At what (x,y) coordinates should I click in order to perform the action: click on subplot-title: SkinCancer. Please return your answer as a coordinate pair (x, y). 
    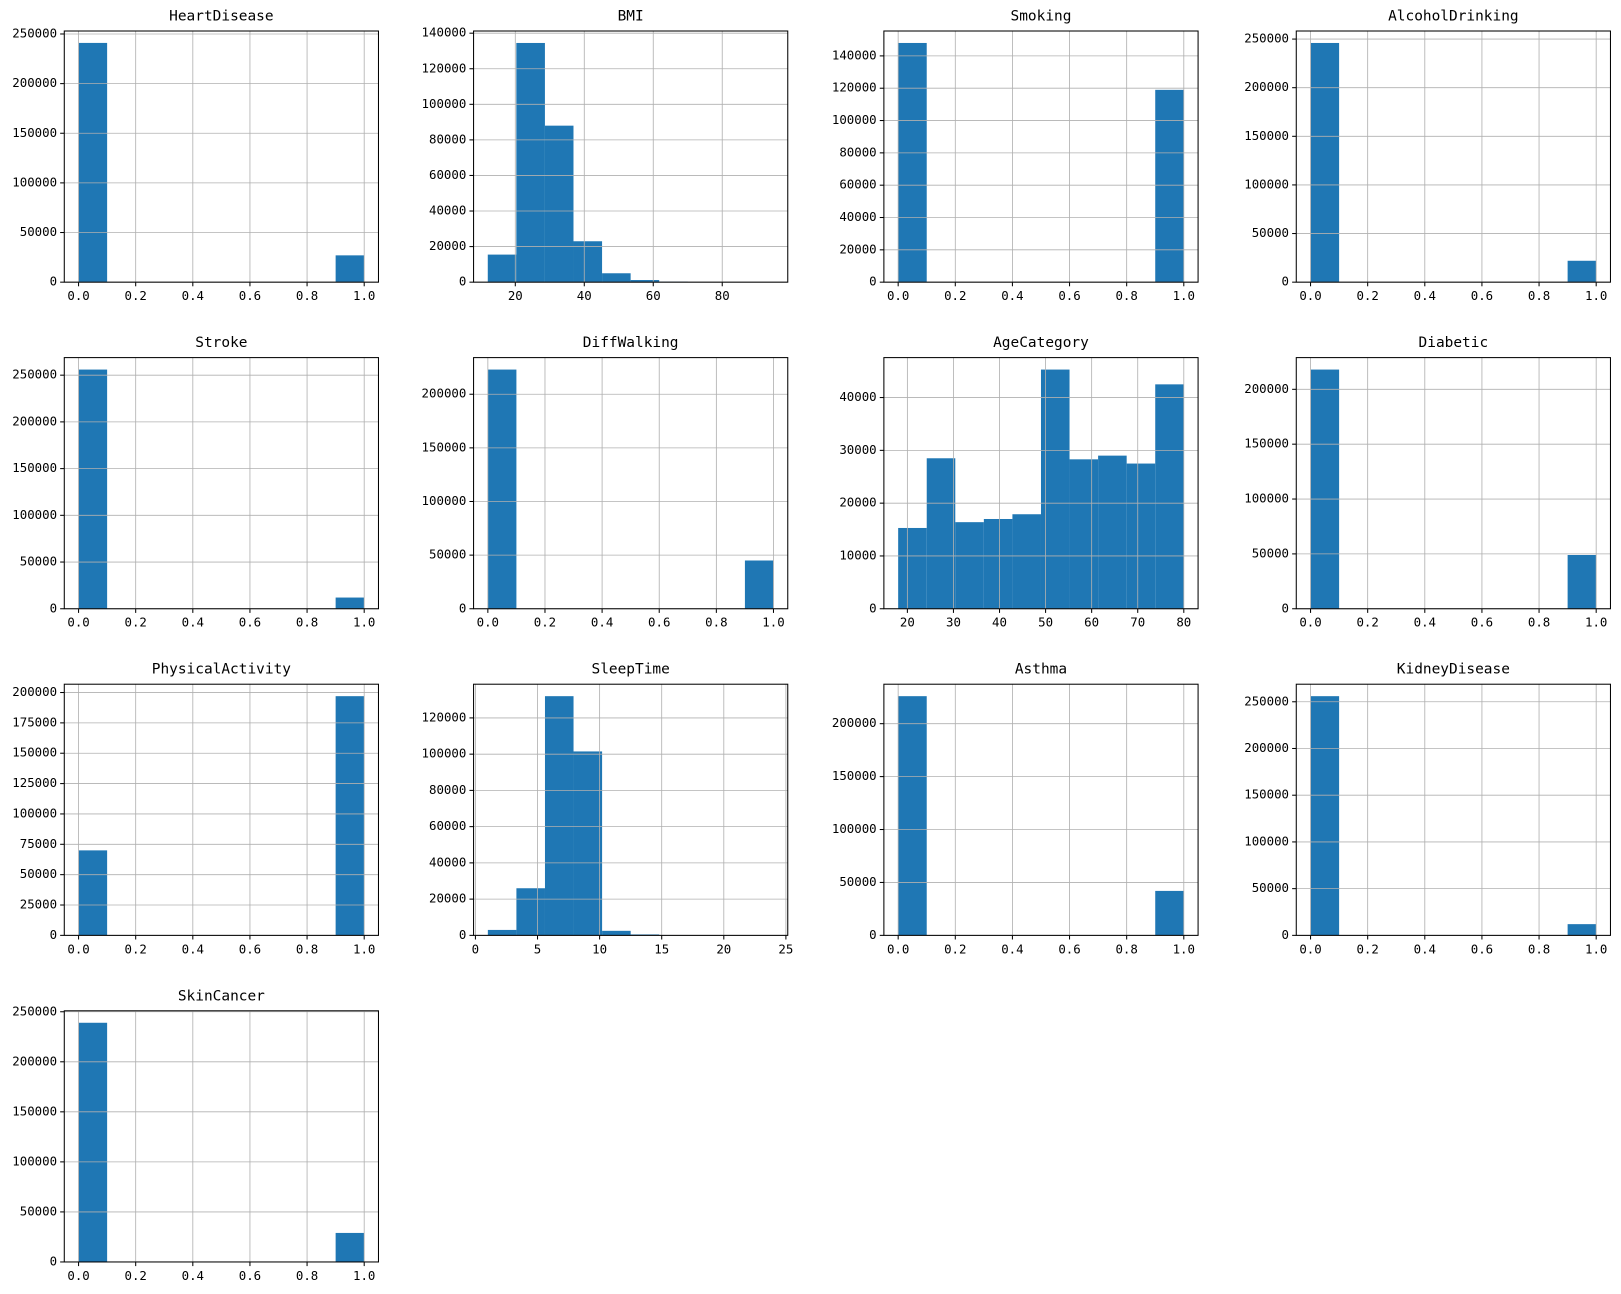
    Looking at the image, I should click on (221, 996).